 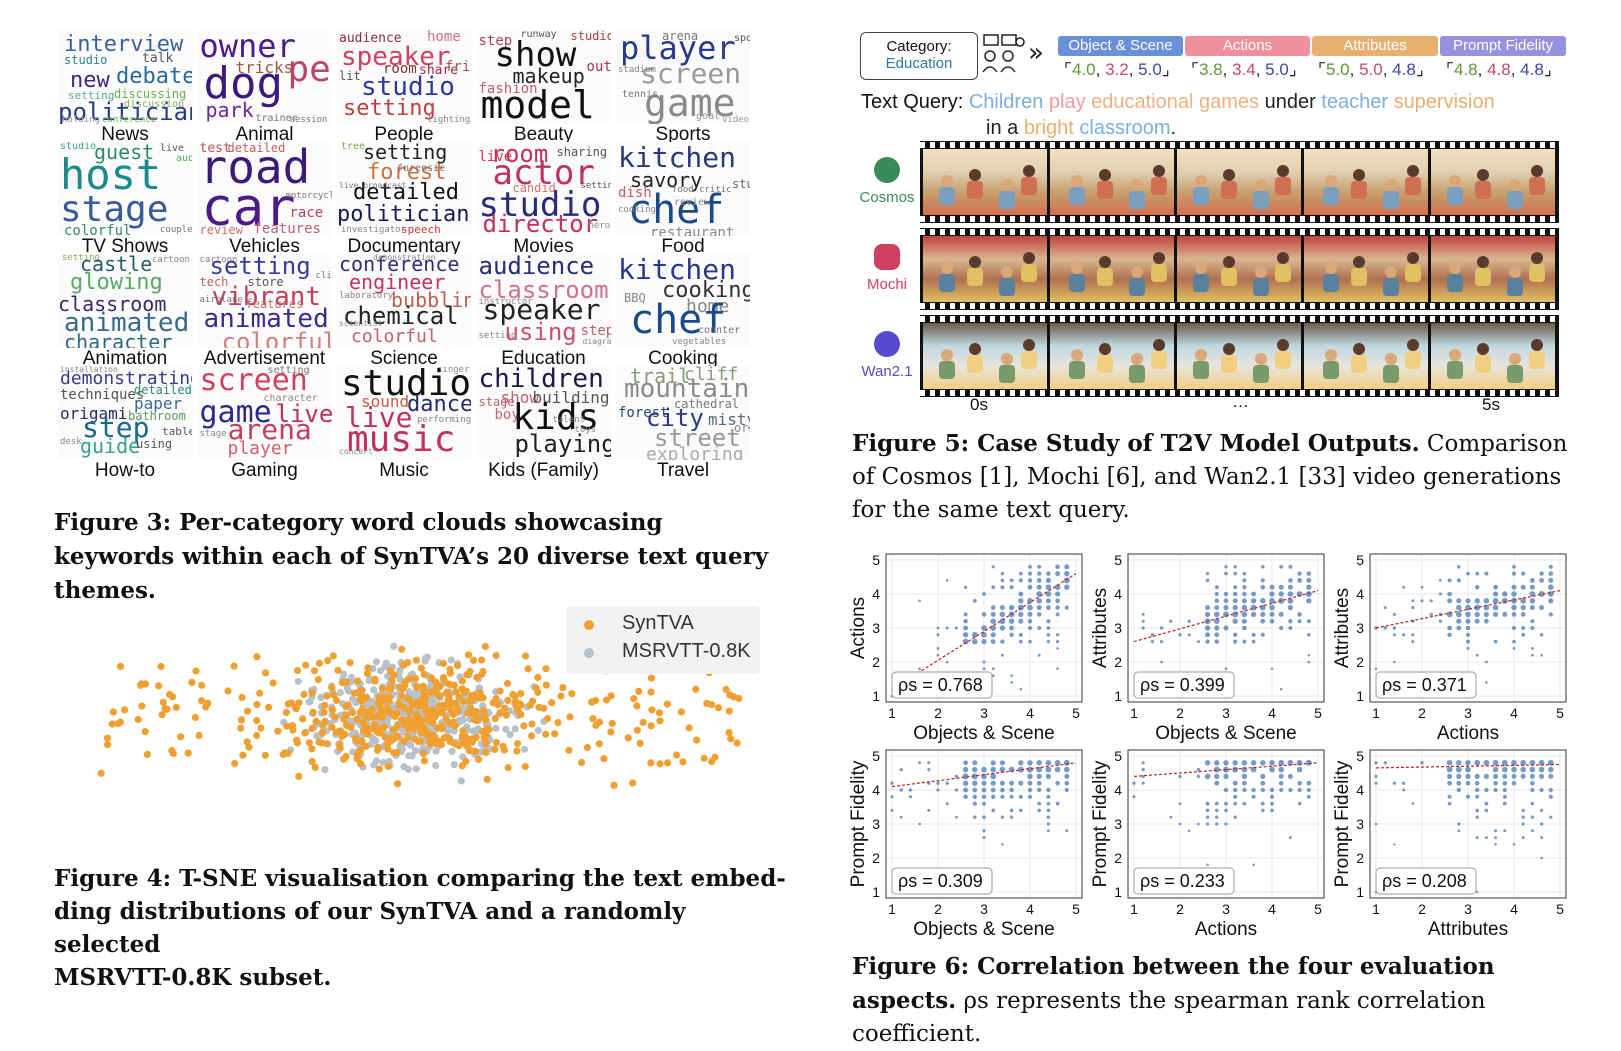 I want to click on wordcloud-word: audience, so click(x=184, y=158).